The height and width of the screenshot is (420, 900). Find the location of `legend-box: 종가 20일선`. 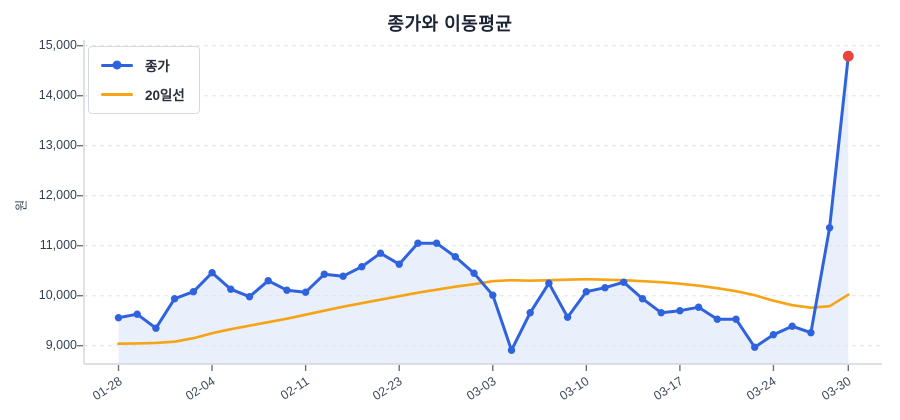

legend-box: 종가 20일선 is located at coordinates (144, 80).